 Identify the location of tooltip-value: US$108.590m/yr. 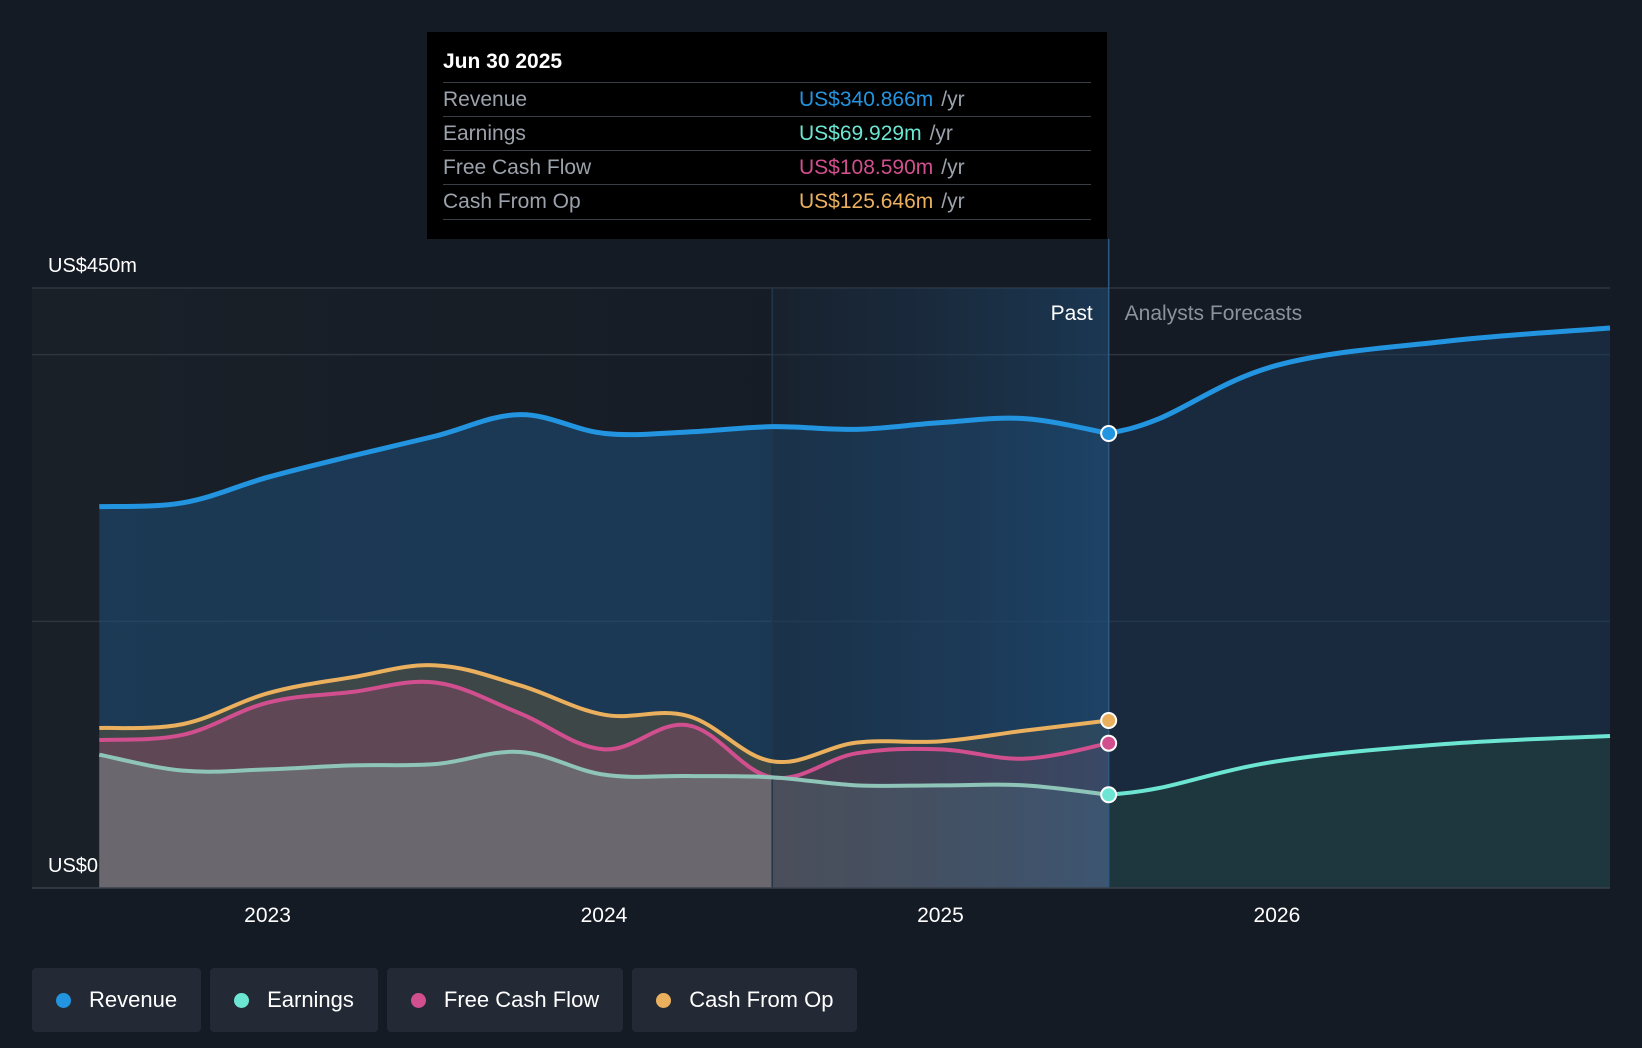
(882, 167).